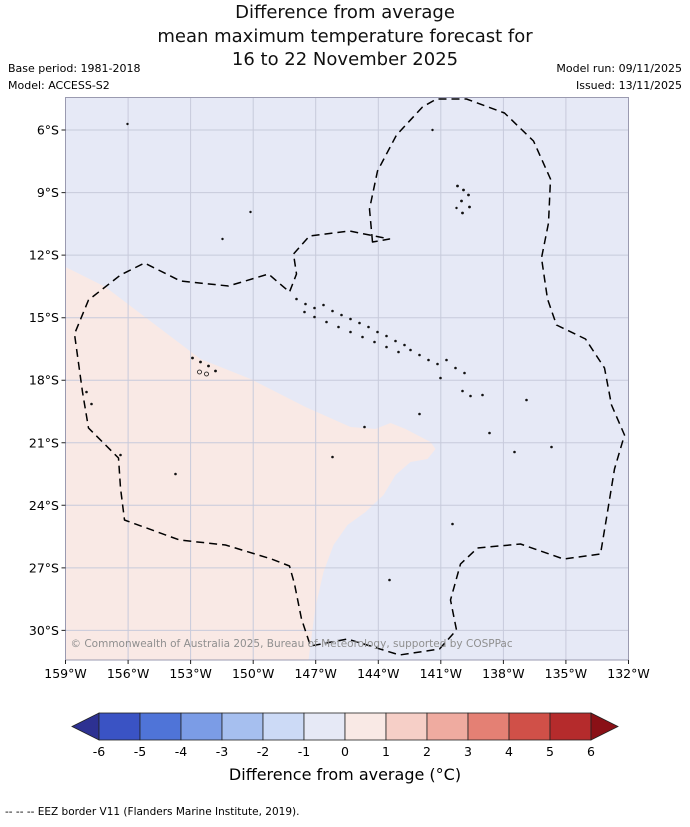 The image size is (690, 827). I want to click on lon-label: 153°W, so click(190, 673).